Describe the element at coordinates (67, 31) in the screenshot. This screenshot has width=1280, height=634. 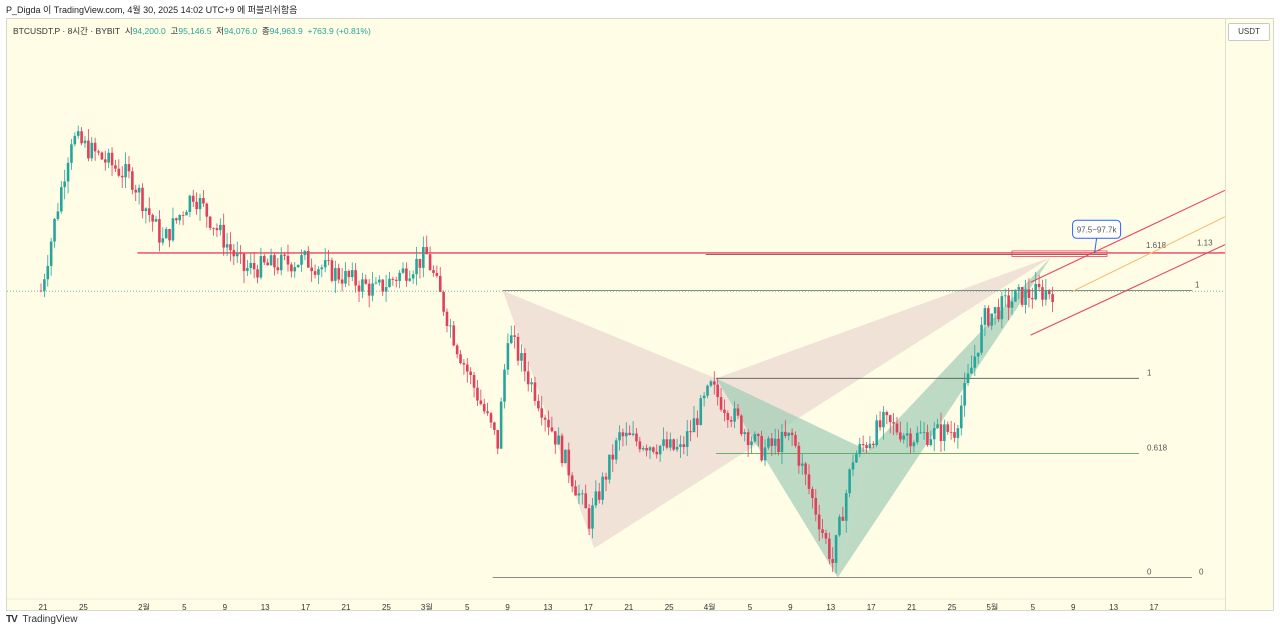
I see `symbol-name: BTCUSDT.P · 8시간 · BYBIT` at that location.